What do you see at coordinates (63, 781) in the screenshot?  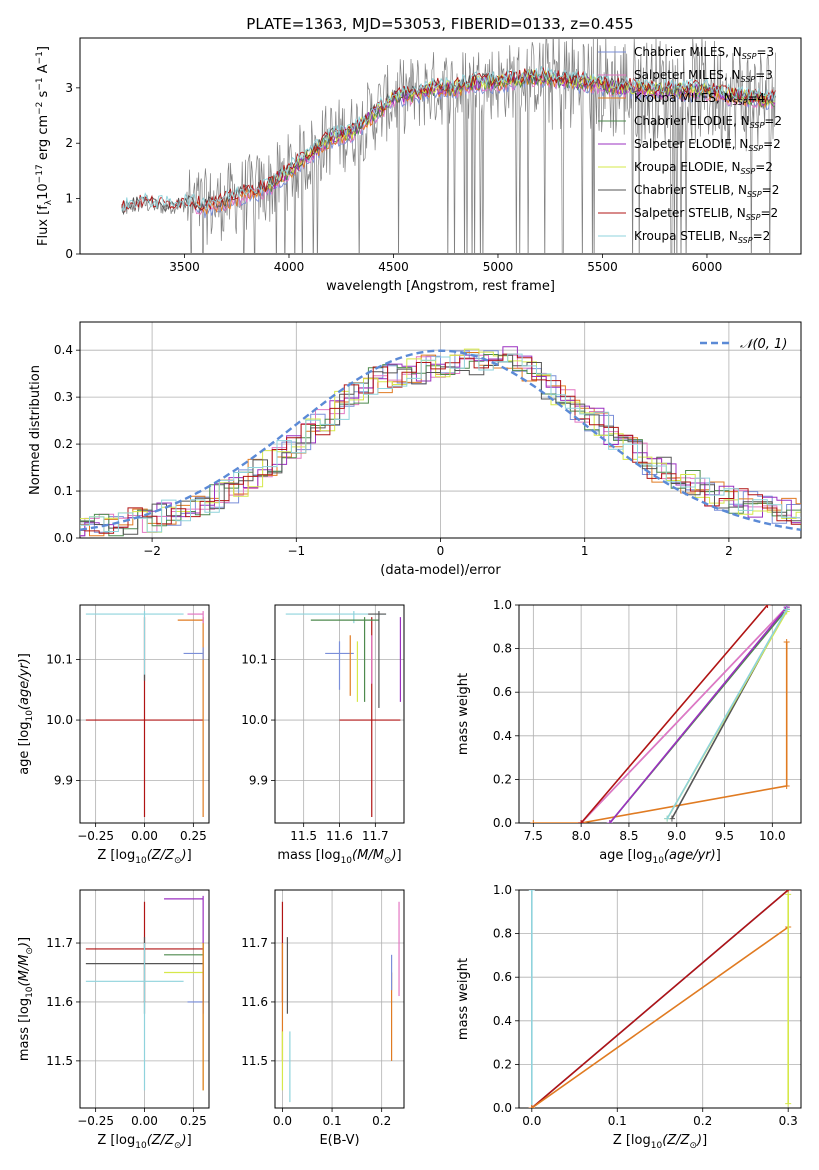 I see `y-tick-label: 9.9` at bounding box center [63, 781].